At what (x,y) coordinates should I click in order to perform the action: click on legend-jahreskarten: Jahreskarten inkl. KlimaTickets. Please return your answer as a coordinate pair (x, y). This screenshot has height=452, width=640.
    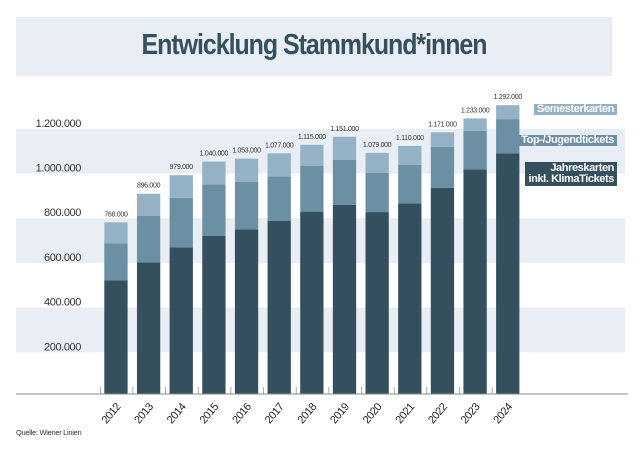
    Looking at the image, I should click on (571, 174).